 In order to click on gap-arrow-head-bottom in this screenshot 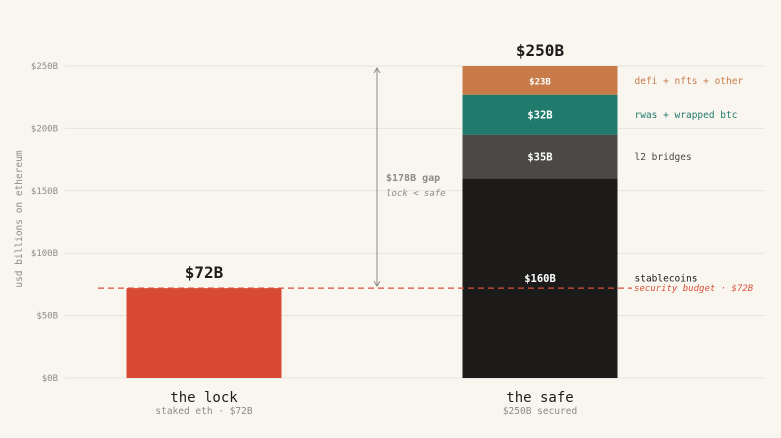, I will do `click(377, 284)`.